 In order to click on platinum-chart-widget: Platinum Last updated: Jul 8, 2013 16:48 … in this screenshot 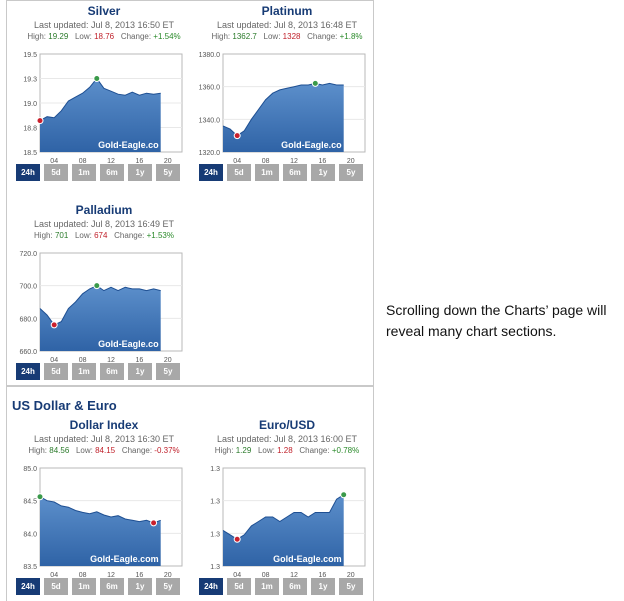, I will do `click(287, 92)`.